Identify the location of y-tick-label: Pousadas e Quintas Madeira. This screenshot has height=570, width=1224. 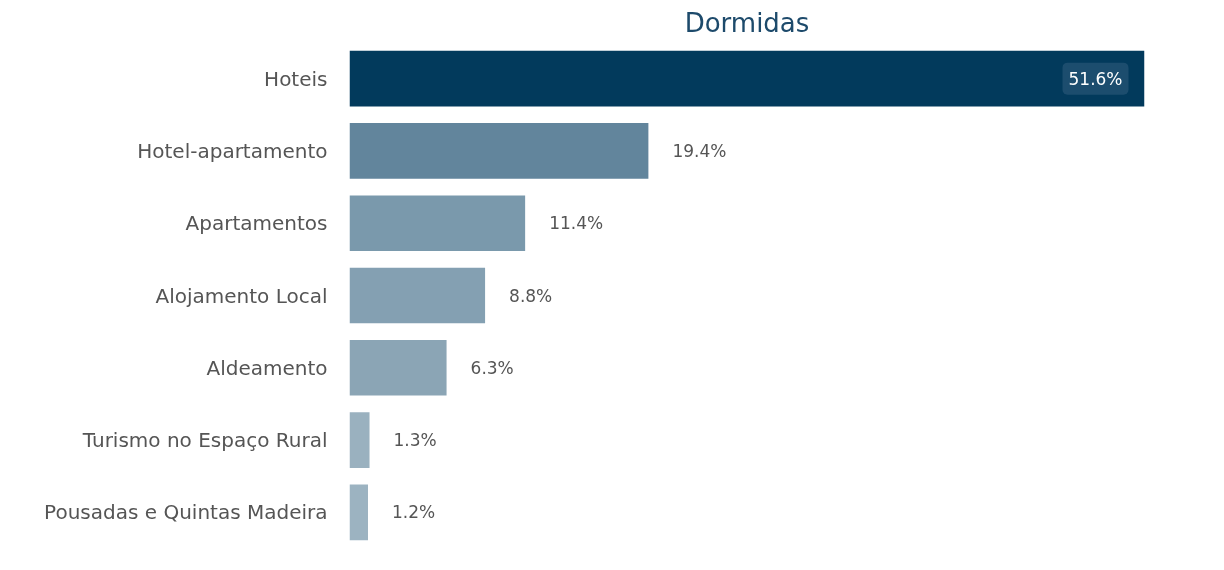
(186, 512).